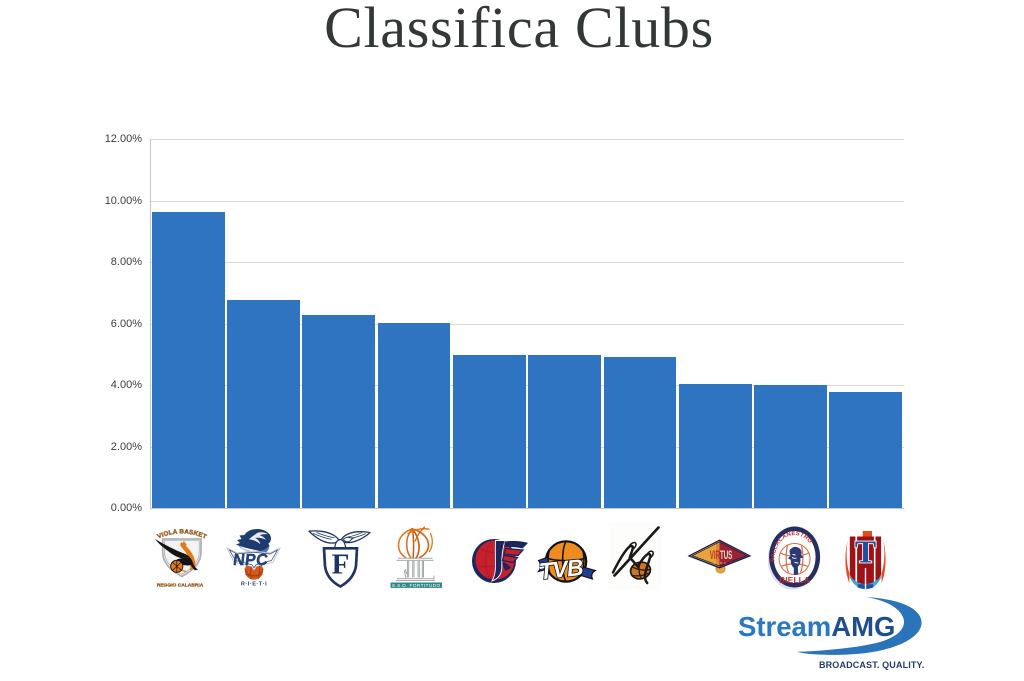 The height and width of the screenshot is (681, 1024). I want to click on svg-text: NPC, so click(250, 560).